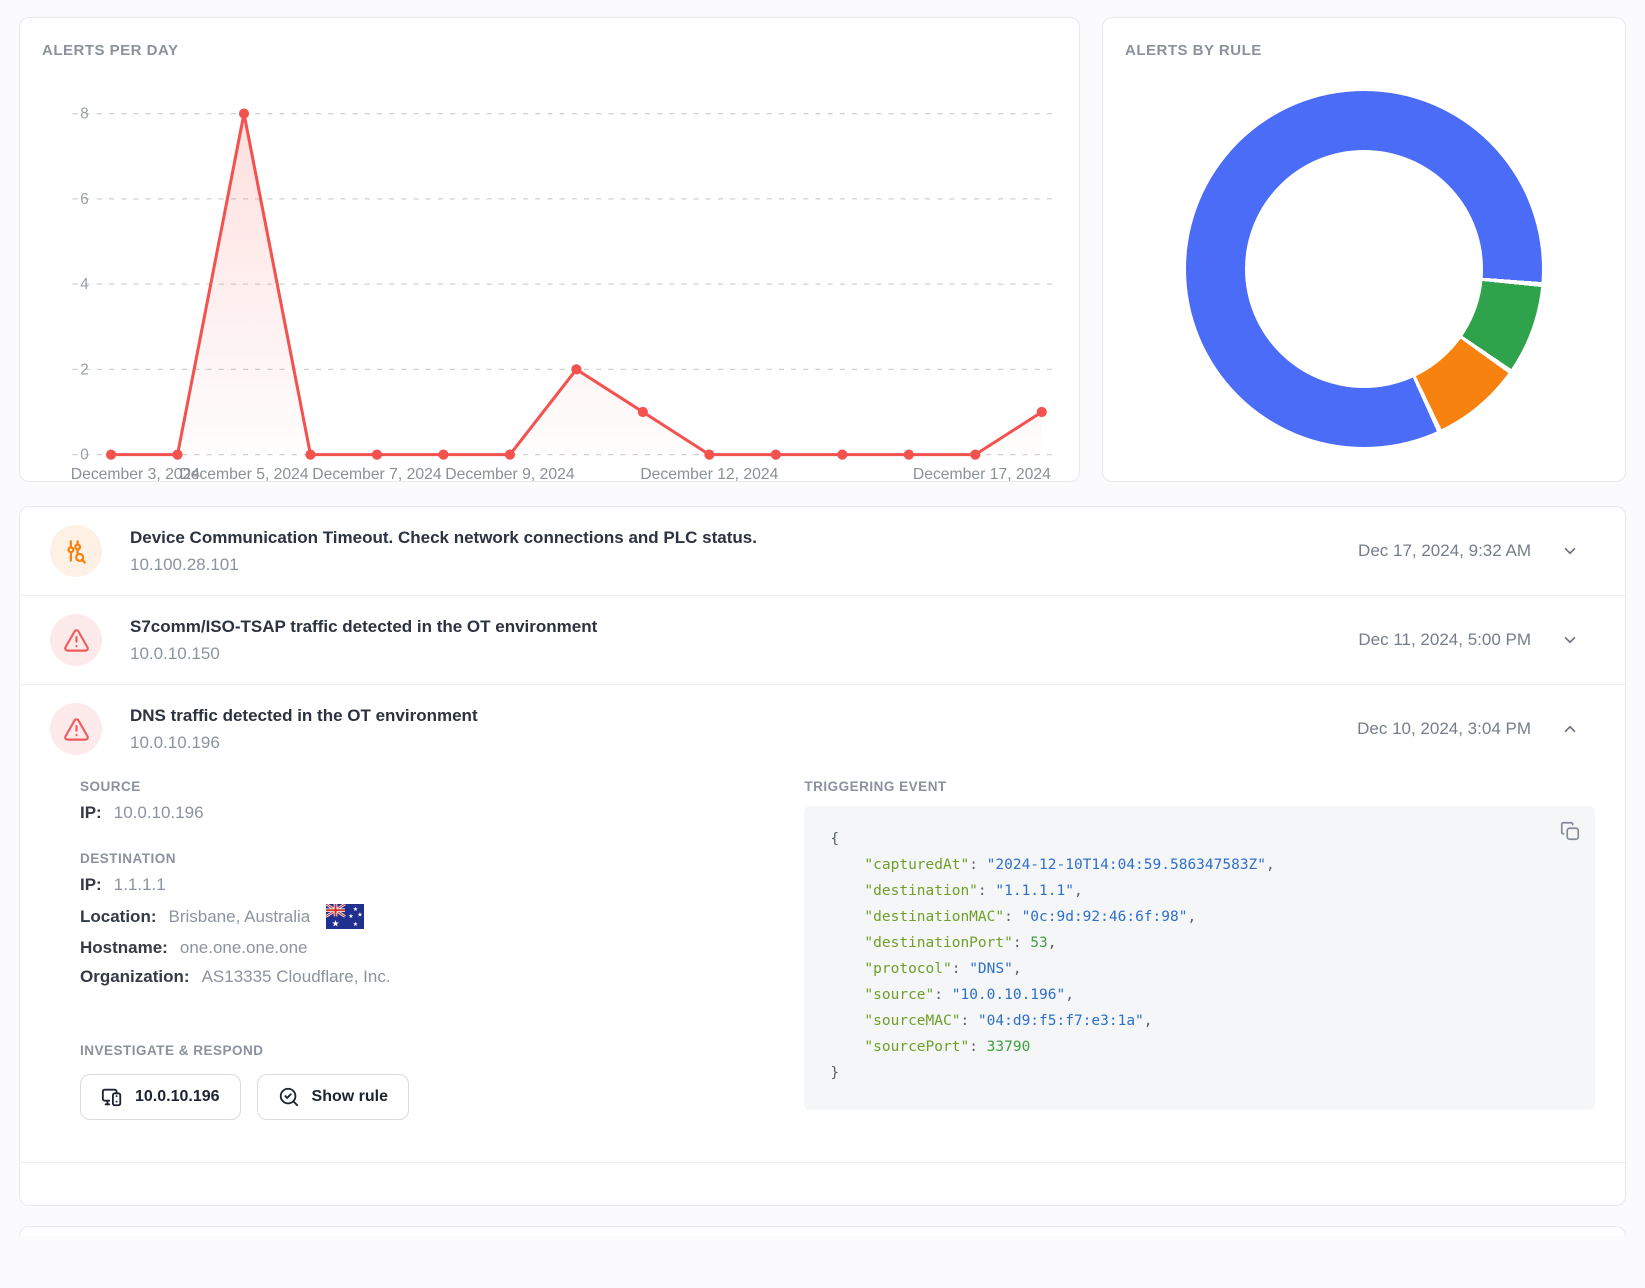 Image resolution: width=1645 pixels, height=1288 pixels. I want to click on svg-text: December 9, 2024, so click(510, 474).